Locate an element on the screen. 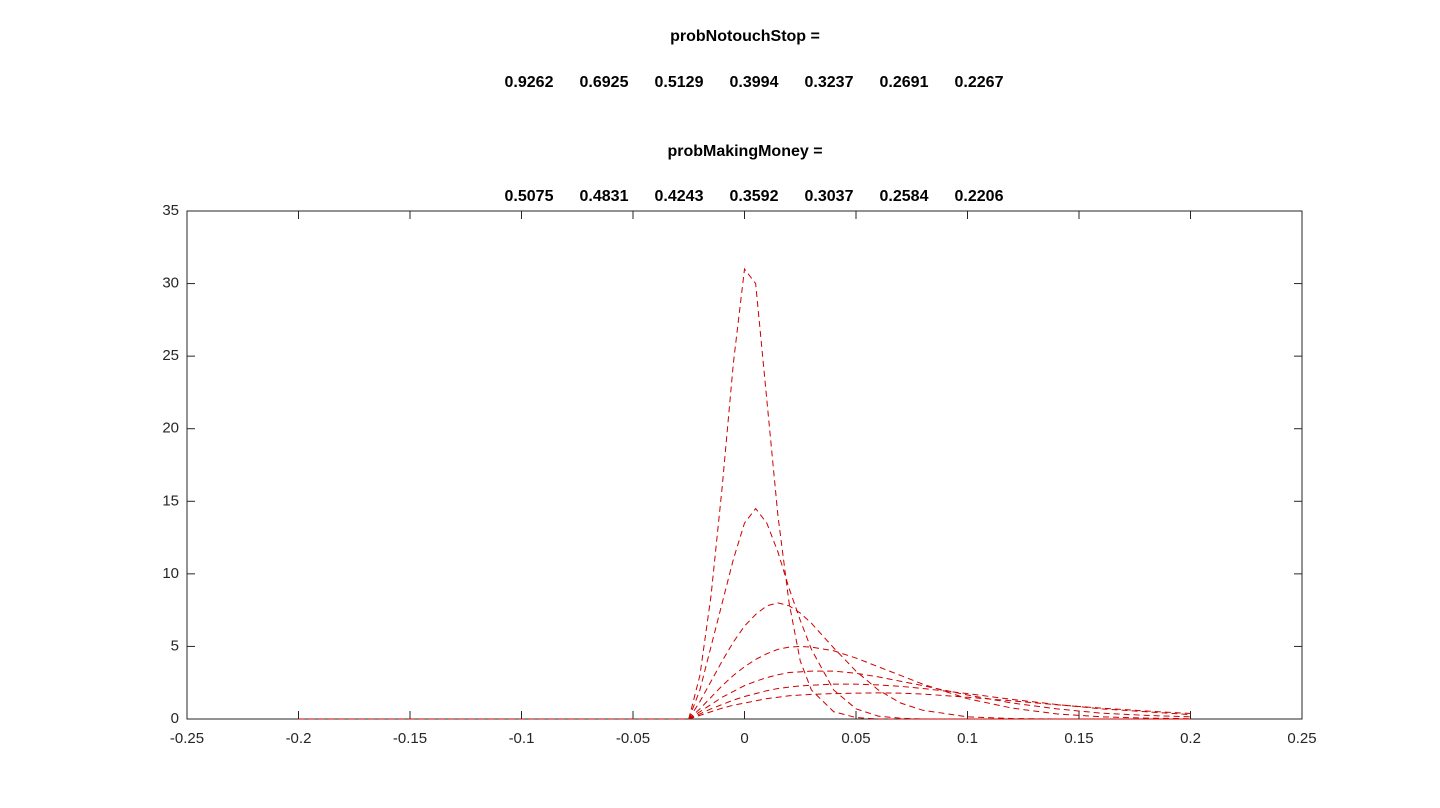 Image resolution: width=1440 pixels, height=808 pixels. y-tick-label: 5 is located at coordinates (175, 645).